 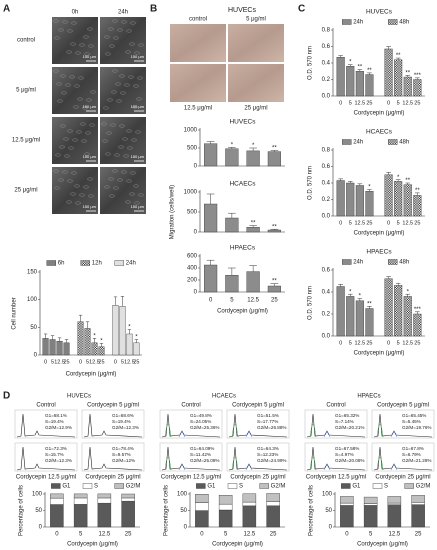 What do you see at coordinates (46, 424) in the screenshot?
I see `histogram-frame` at bounding box center [46, 424].